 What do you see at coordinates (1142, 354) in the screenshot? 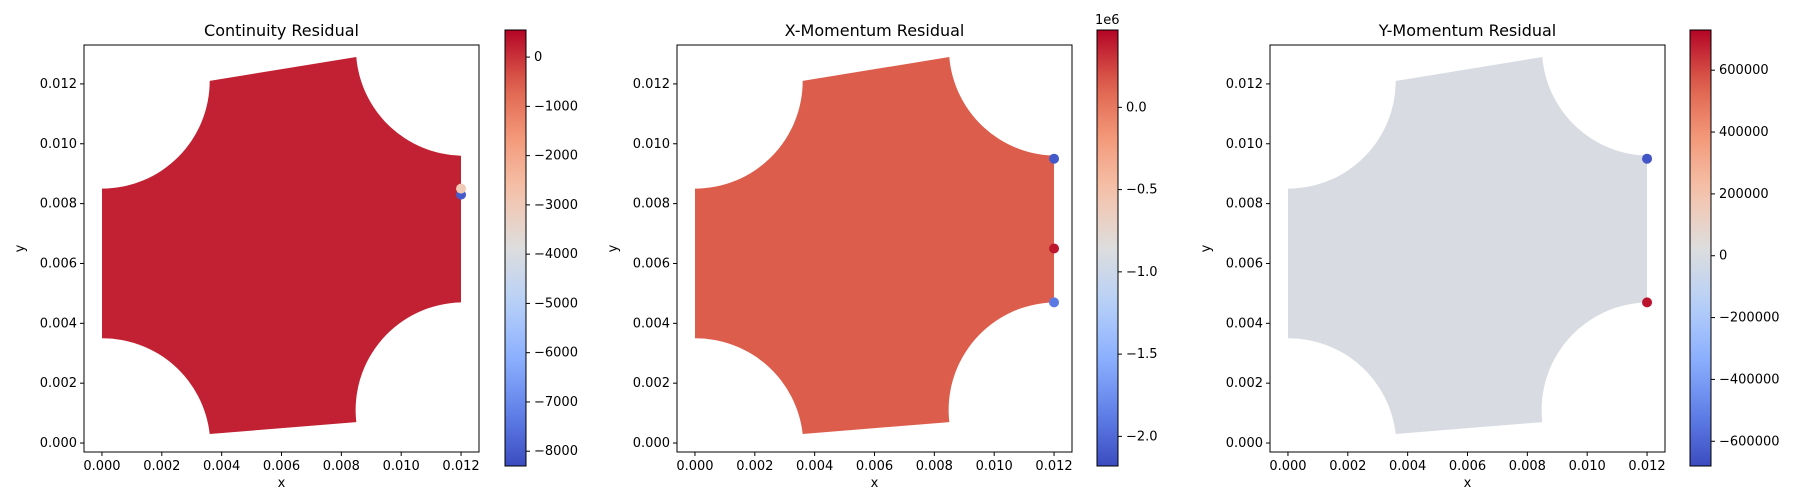
I see `colorbar-tick-label: −1.5` at bounding box center [1142, 354].